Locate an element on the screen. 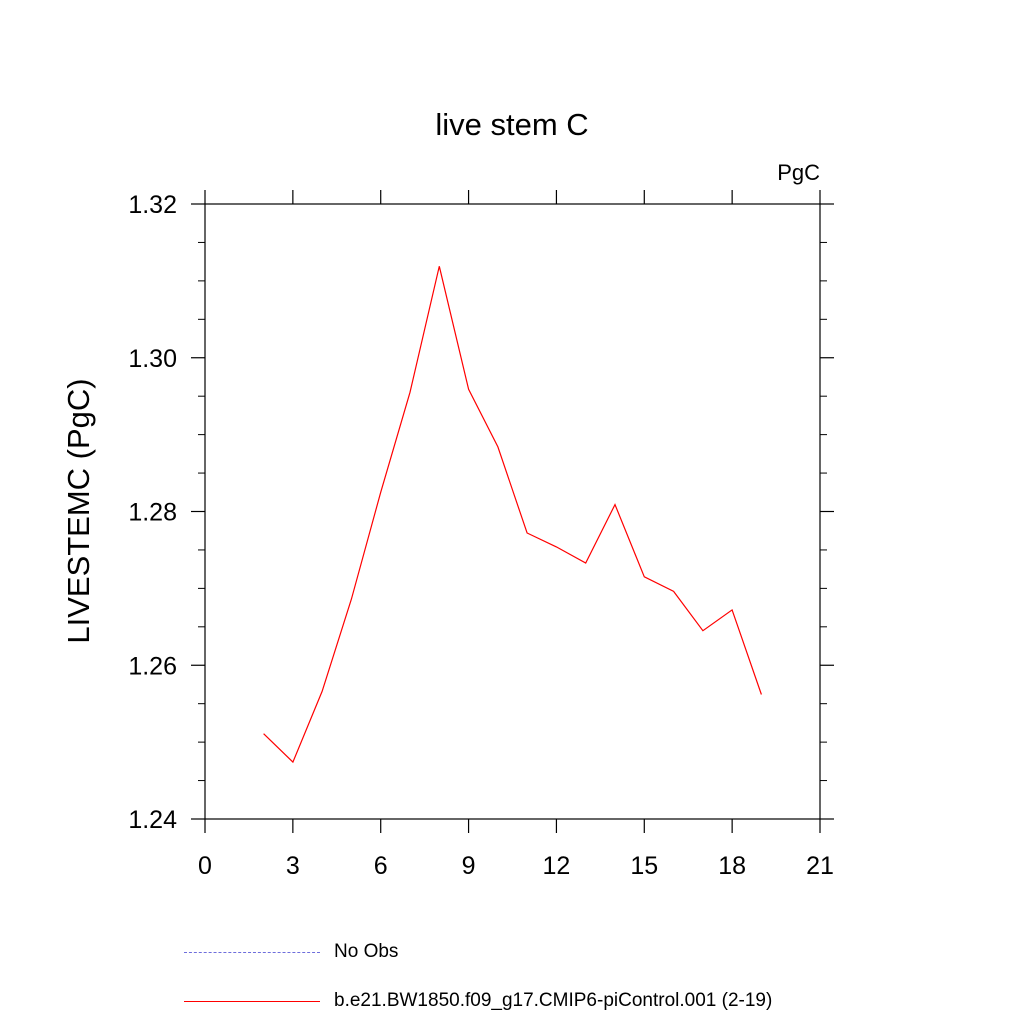 This screenshot has height=1029, width=1024. legend-swatch-dashed is located at coordinates (252, 952).